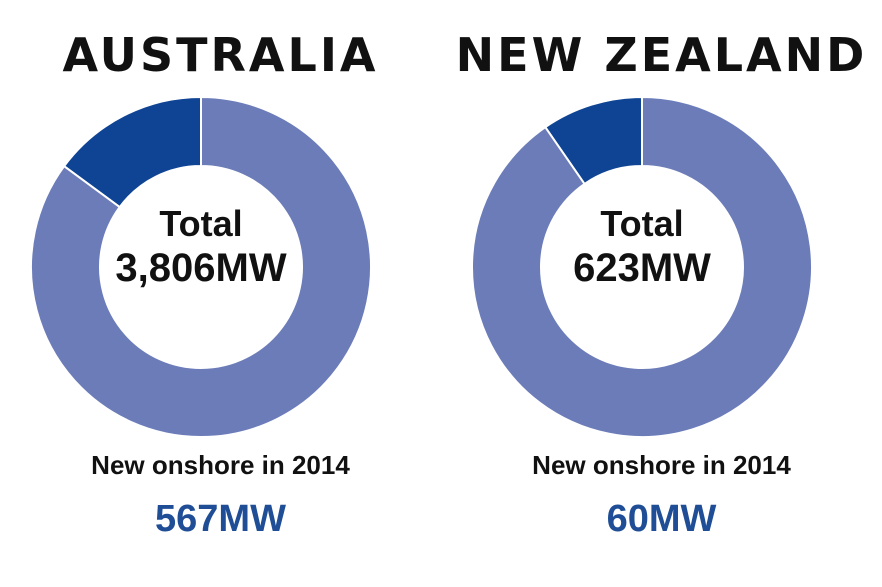 The width and height of the screenshot is (882, 587). I want to click on country-title: NEW ZEALAND, so click(661, 55).